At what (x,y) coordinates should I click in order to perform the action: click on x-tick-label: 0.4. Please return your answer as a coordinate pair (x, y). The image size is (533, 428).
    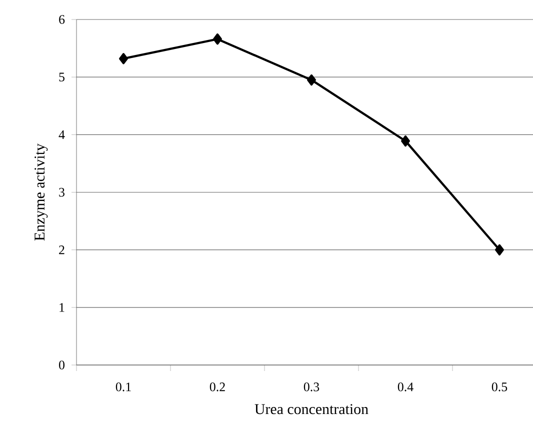
    Looking at the image, I should click on (406, 387).